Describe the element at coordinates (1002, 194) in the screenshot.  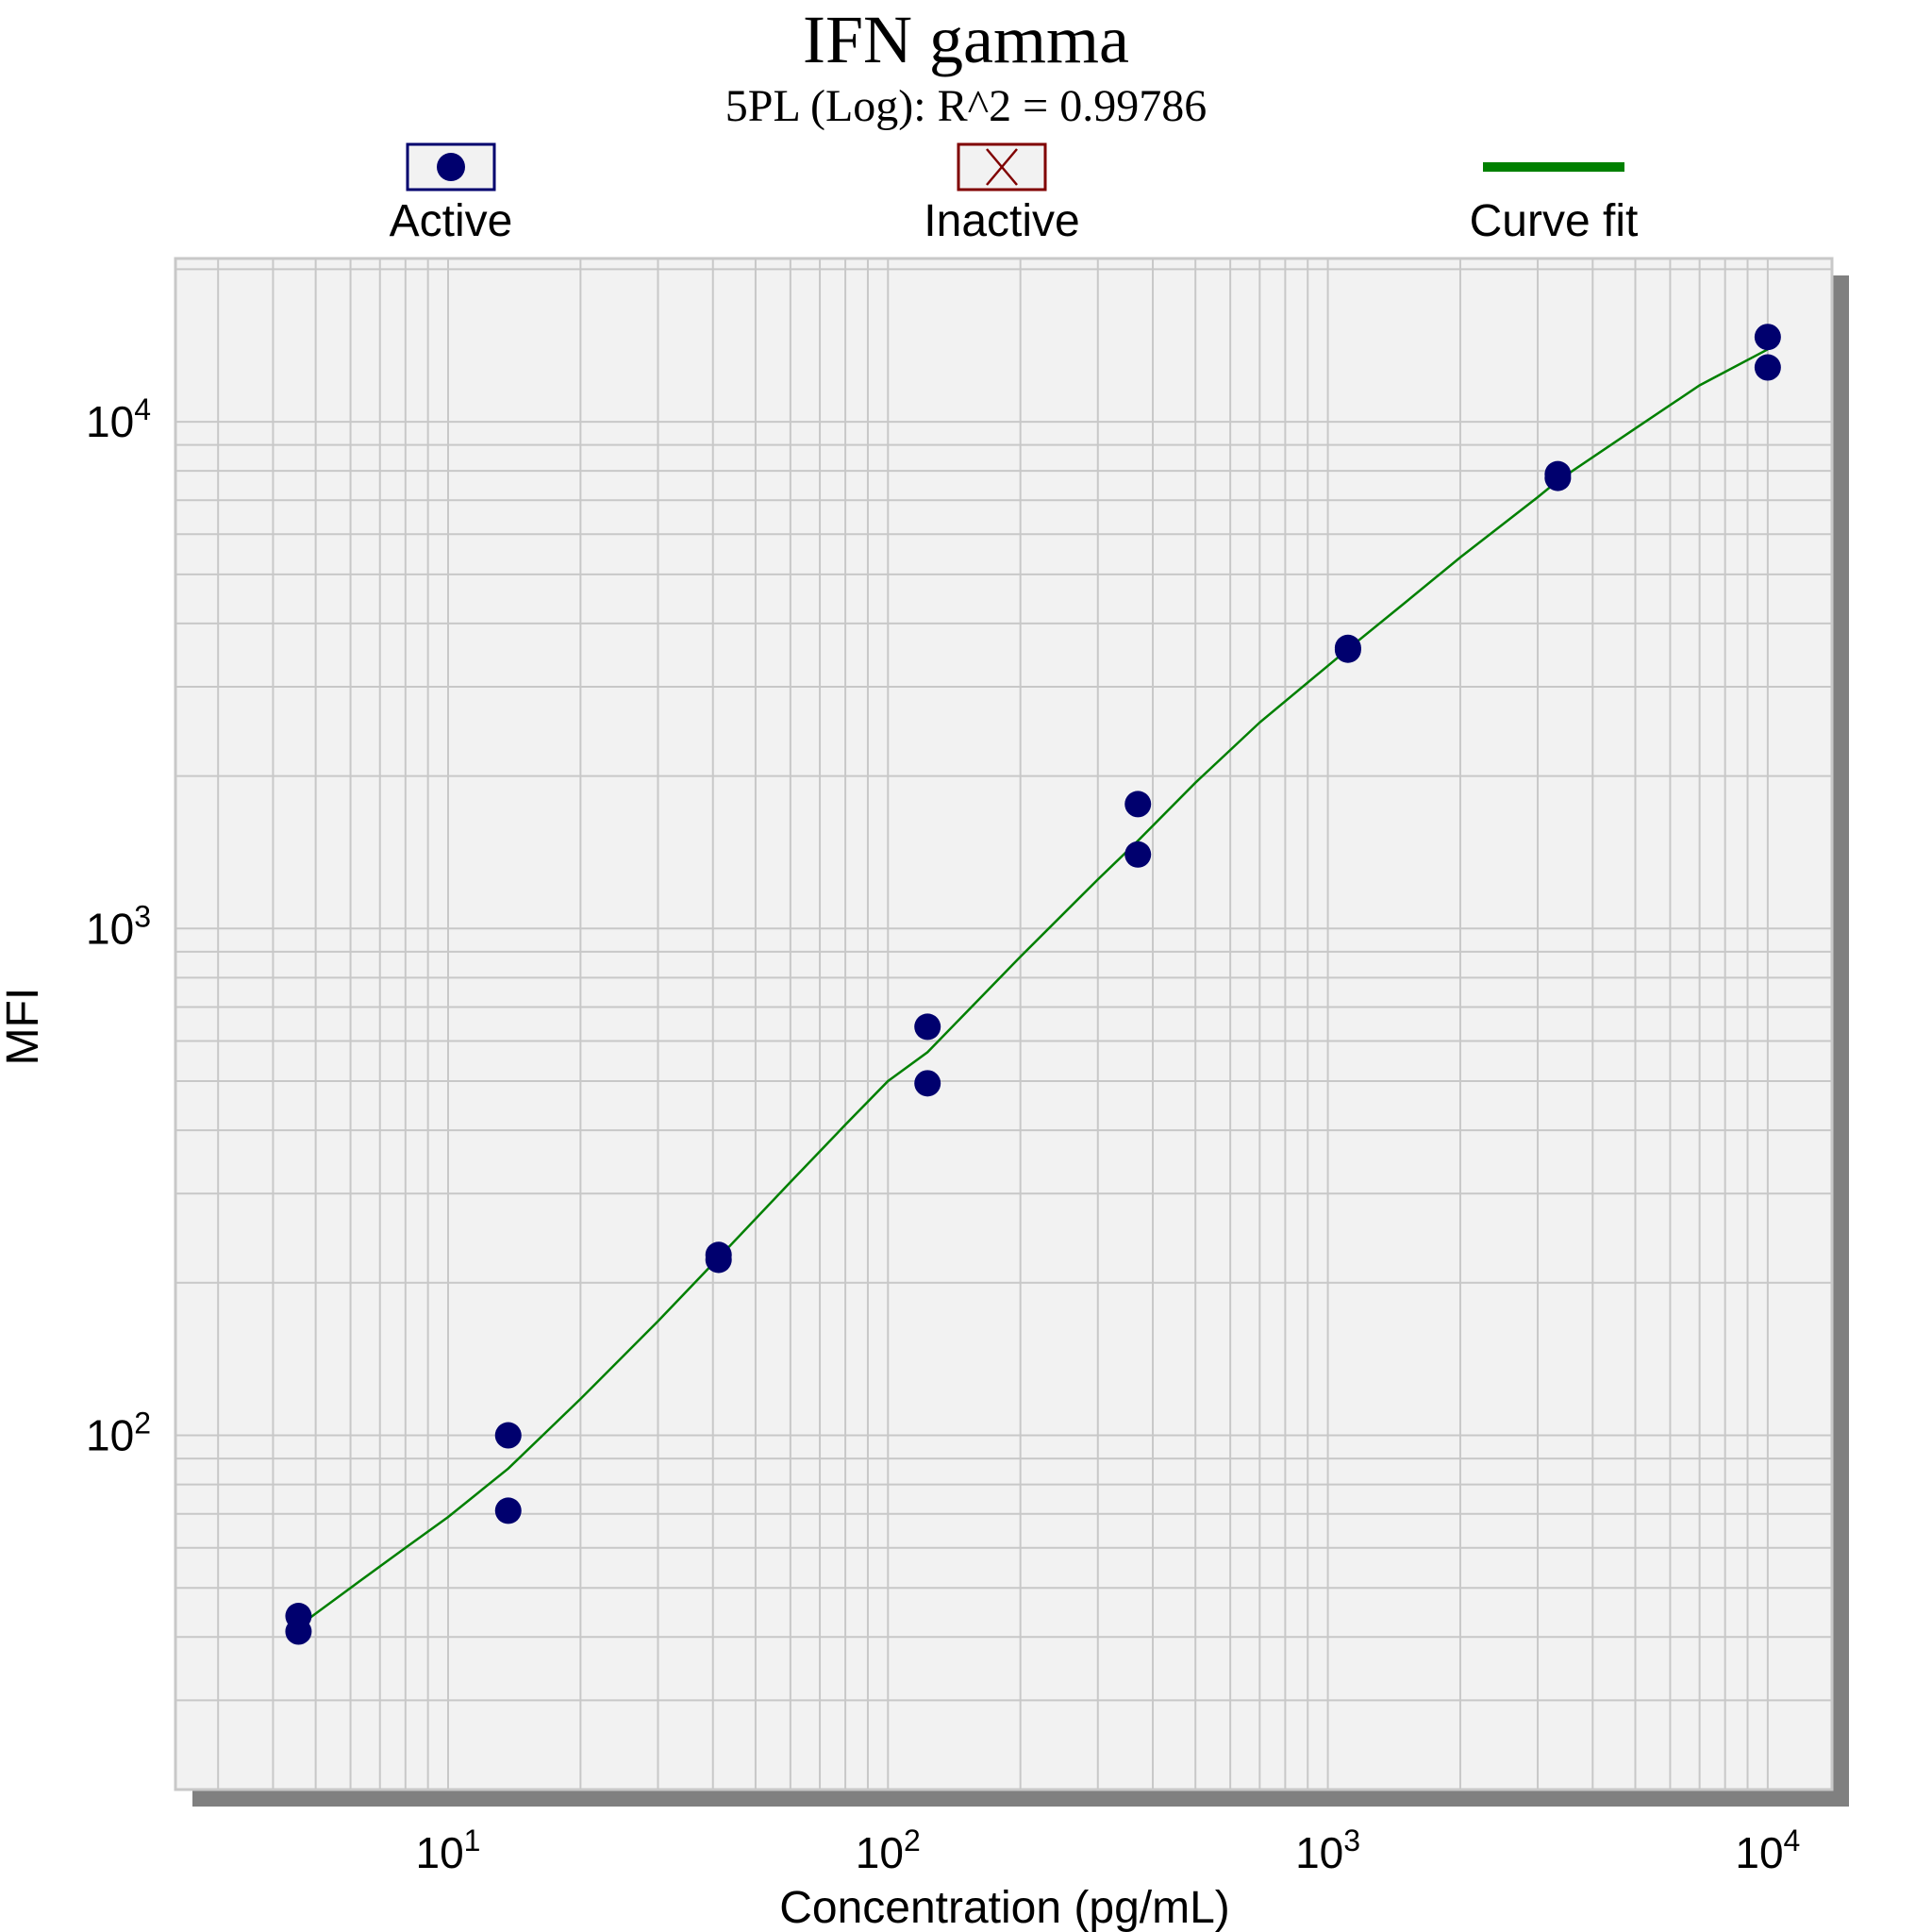
I see `legend-item-inactive: Inactive` at that location.